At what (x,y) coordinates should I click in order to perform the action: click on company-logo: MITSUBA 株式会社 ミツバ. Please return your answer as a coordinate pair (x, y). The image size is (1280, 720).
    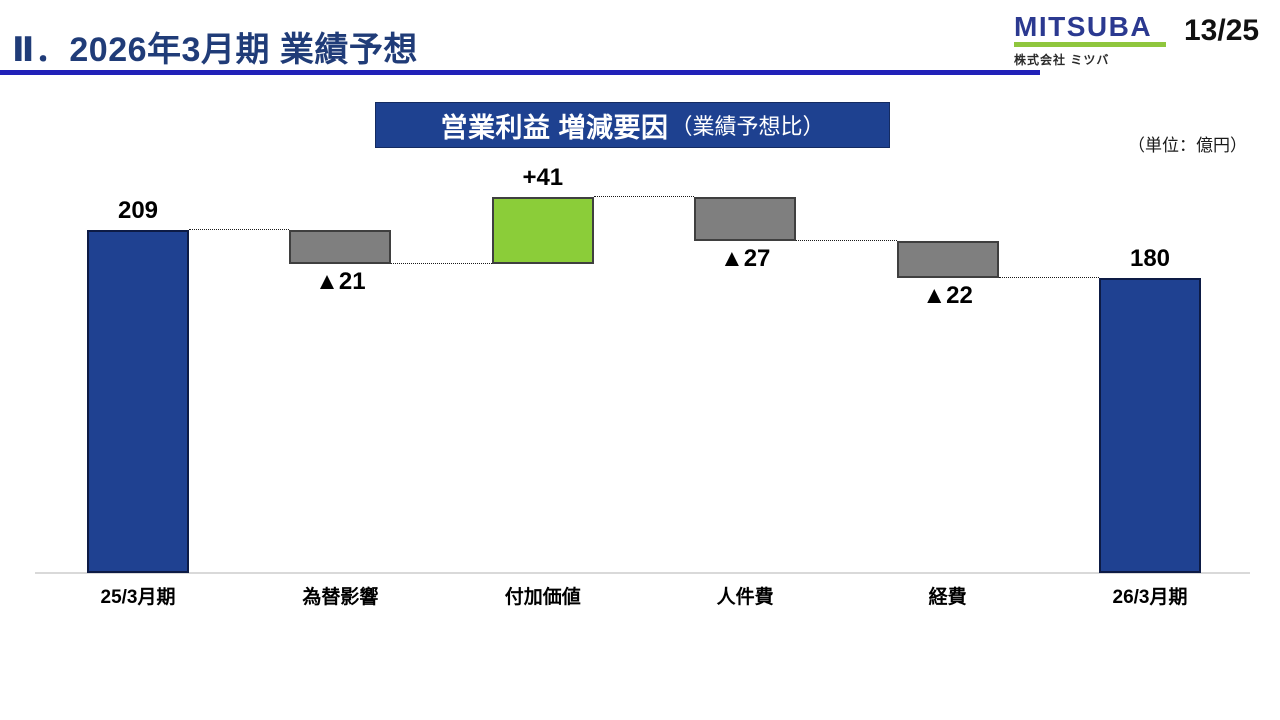
    Looking at the image, I should click on (1094, 40).